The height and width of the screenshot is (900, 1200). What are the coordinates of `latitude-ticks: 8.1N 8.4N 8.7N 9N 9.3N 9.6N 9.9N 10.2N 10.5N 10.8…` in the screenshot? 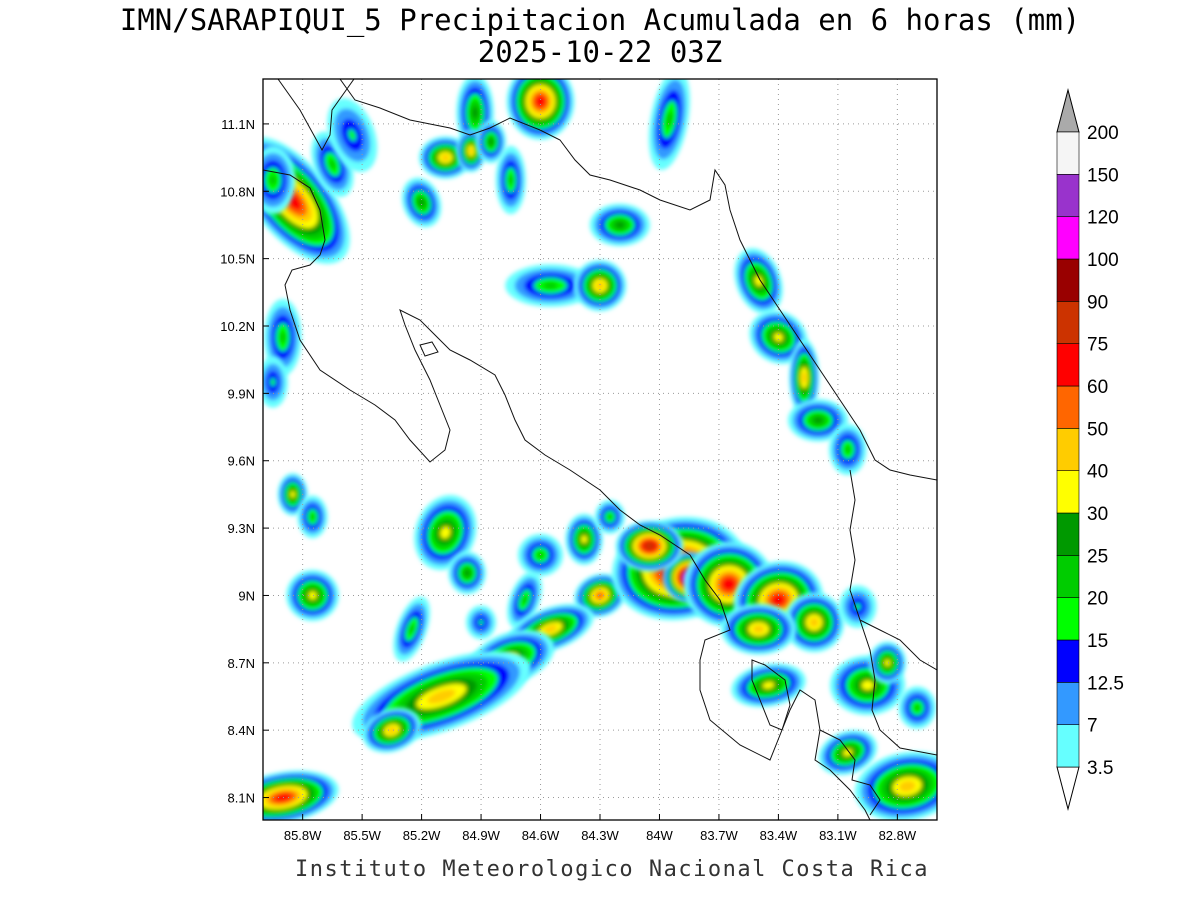 It's located at (244, 461).